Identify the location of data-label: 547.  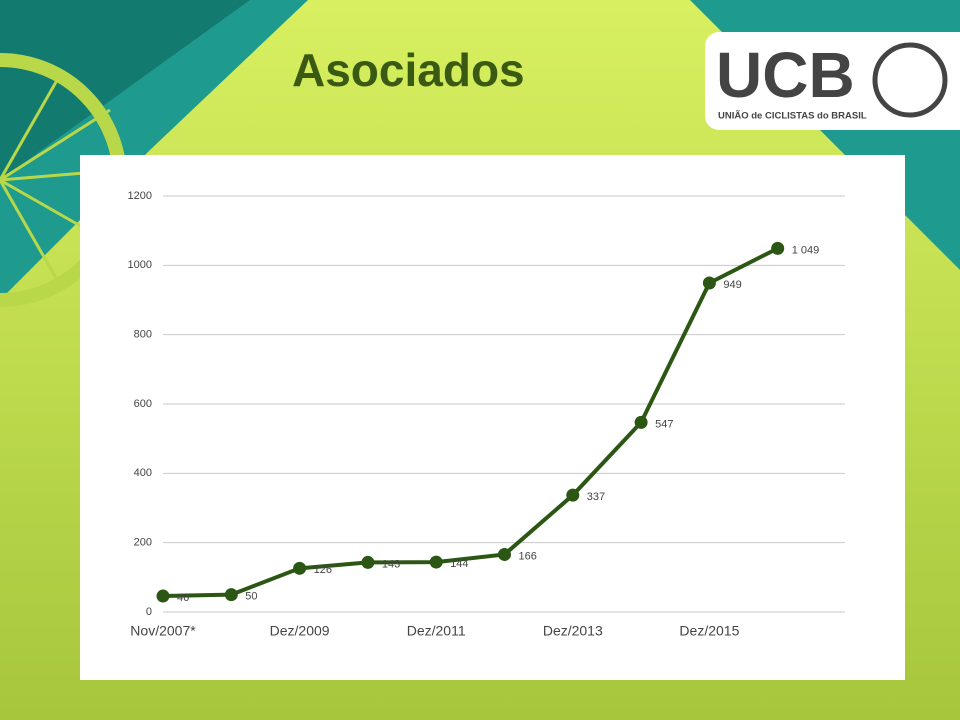
(664, 424).